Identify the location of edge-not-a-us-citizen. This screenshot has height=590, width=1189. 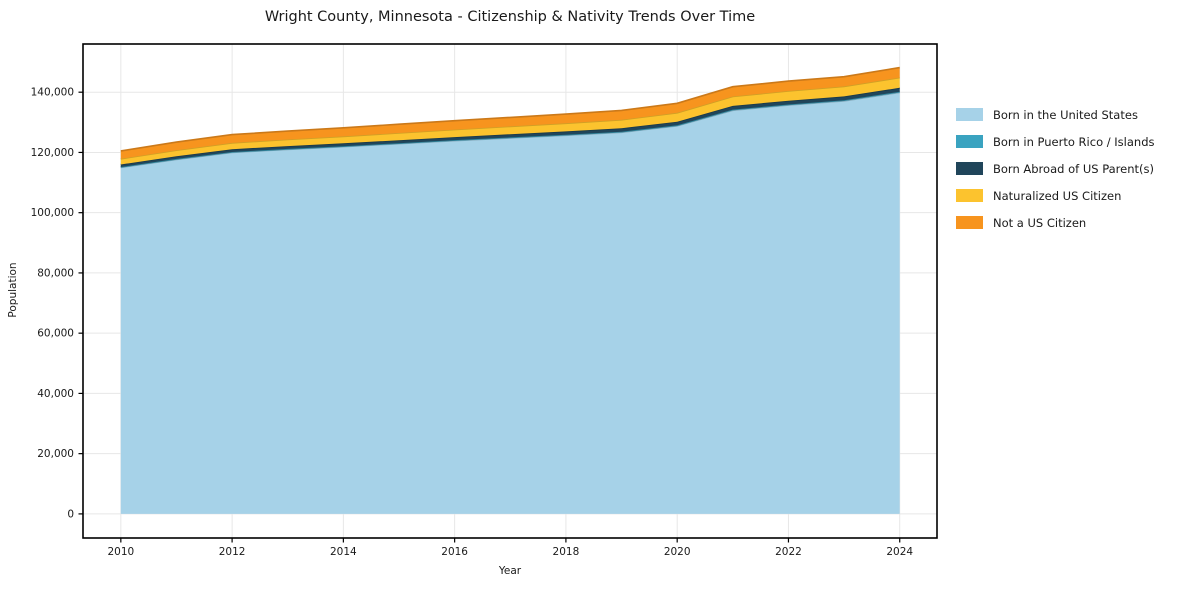
(510, 109).